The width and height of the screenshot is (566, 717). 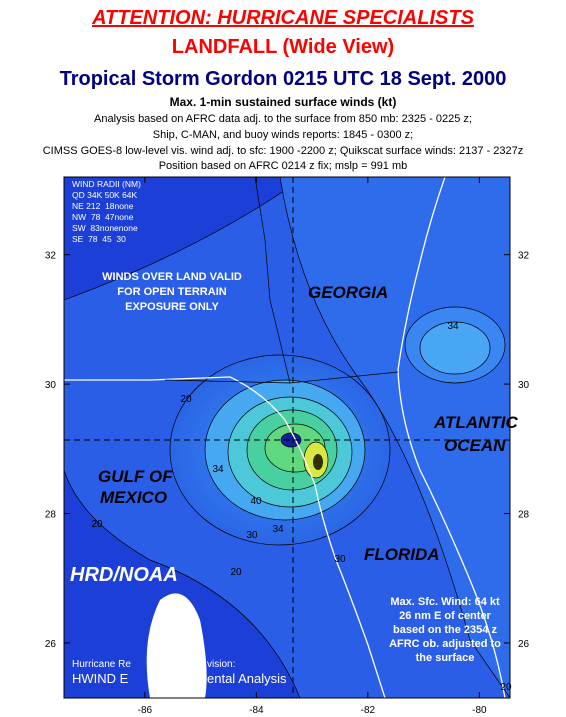 What do you see at coordinates (106, 184) in the screenshot?
I see `radii-line: WIND RADII (NM)` at bounding box center [106, 184].